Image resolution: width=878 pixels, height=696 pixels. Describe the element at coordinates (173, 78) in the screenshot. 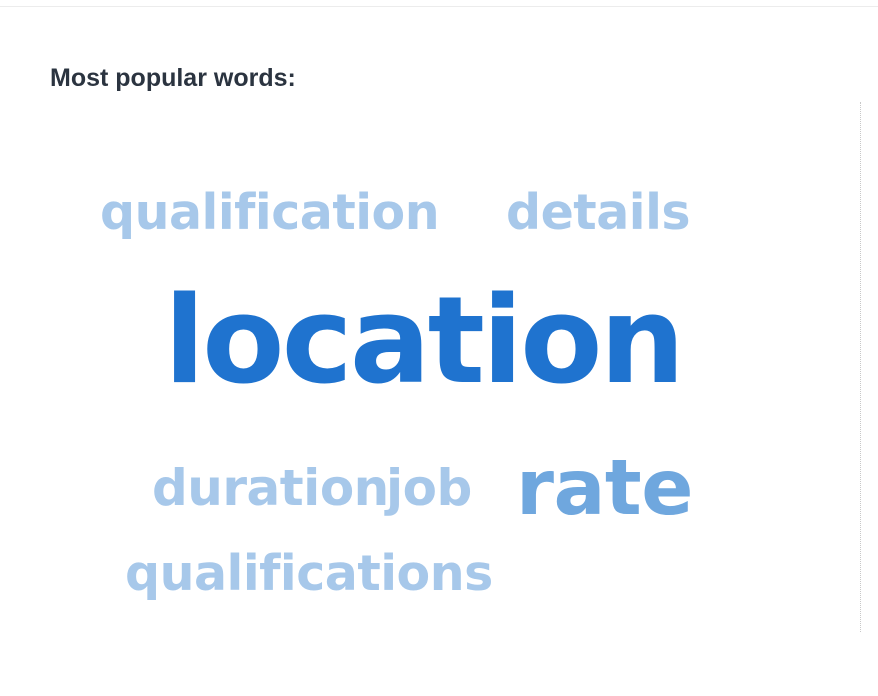

I see `section-heading: Most popular words:` at that location.